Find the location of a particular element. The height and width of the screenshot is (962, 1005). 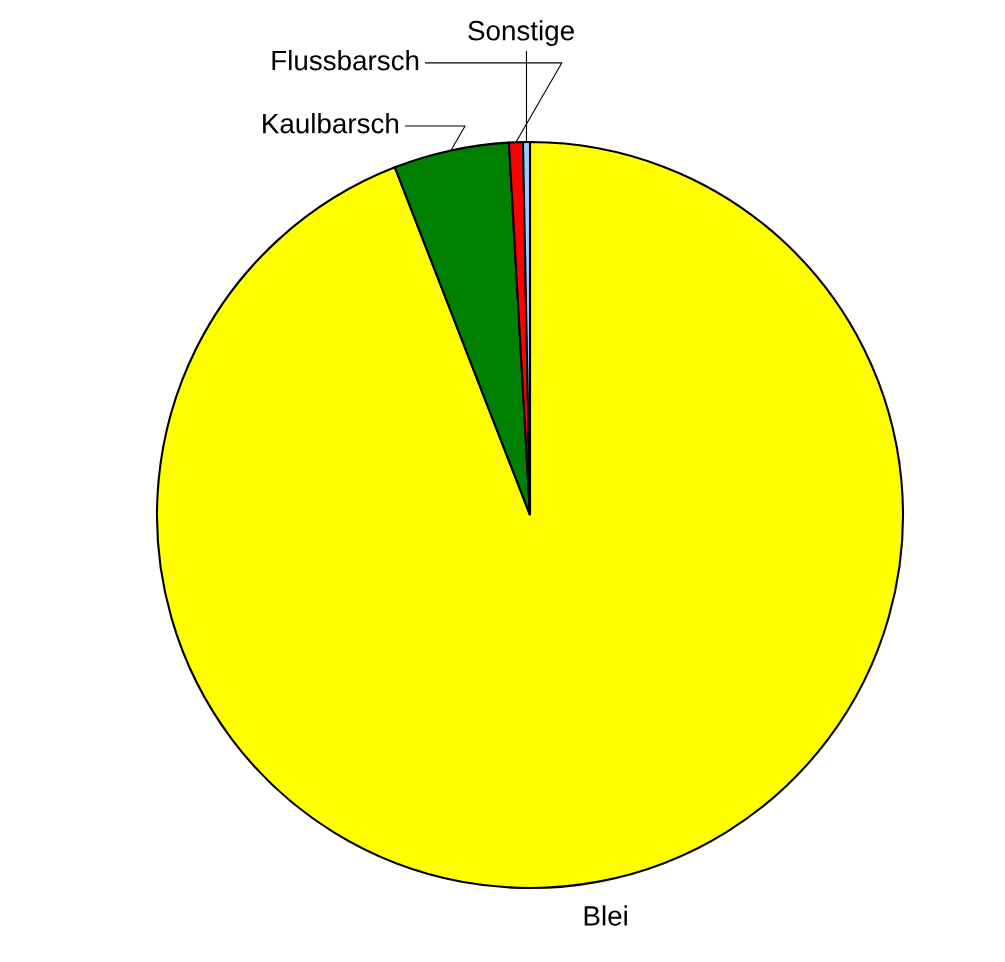

slice-label: Flussbarsch is located at coordinates (345, 60).